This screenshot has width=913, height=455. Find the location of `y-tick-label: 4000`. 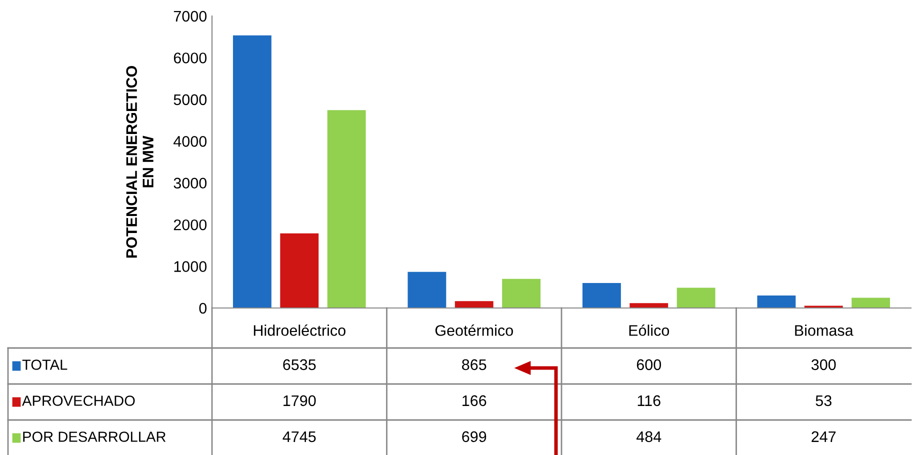

y-tick-label: 4000 is located at coordinates (190, 141).